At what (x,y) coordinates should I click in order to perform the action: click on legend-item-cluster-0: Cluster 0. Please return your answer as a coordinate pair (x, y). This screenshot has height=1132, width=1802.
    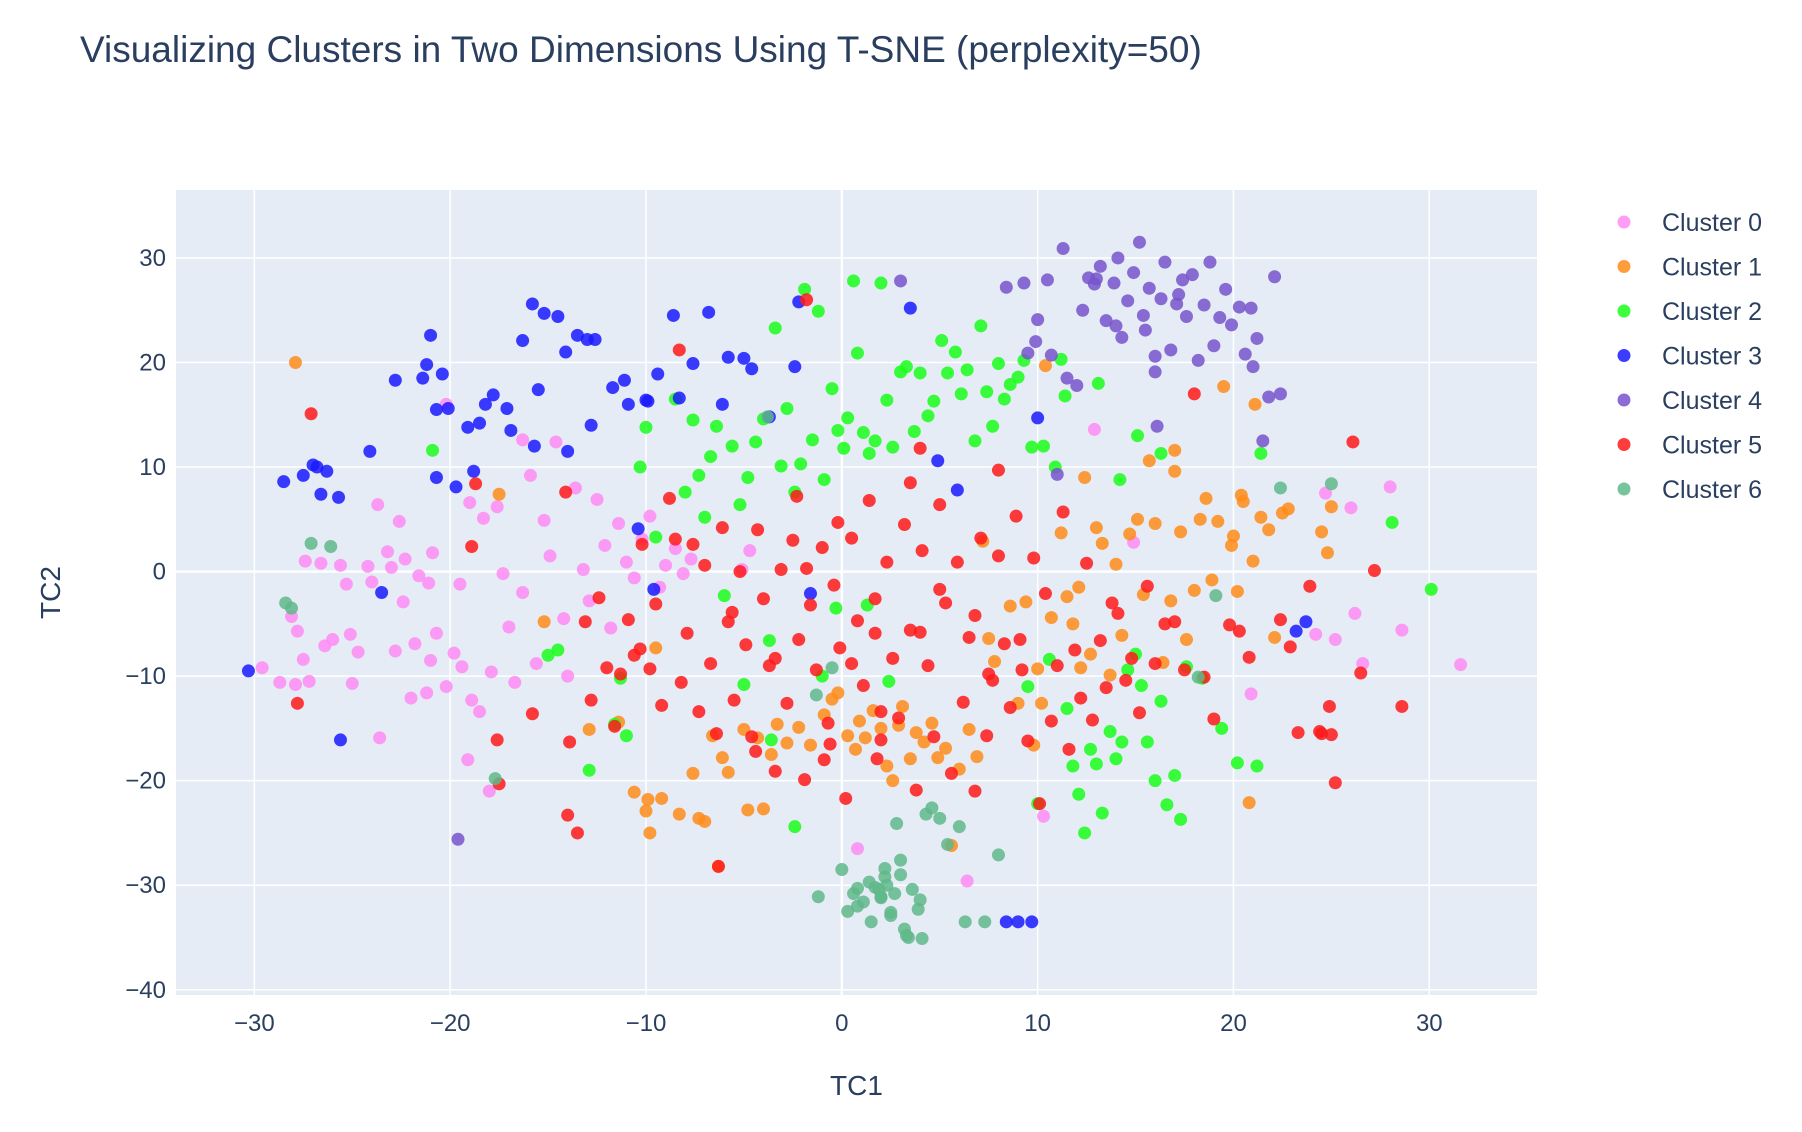
    Looking at the image, I should click on (1690, 223).